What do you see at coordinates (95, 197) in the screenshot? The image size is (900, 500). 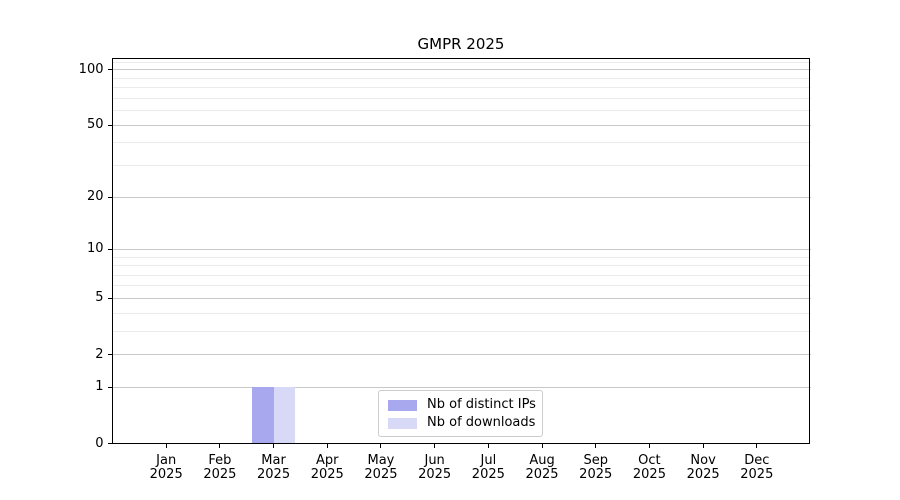 I see `y-tick-label: 20` at bounding box center [95, 197].